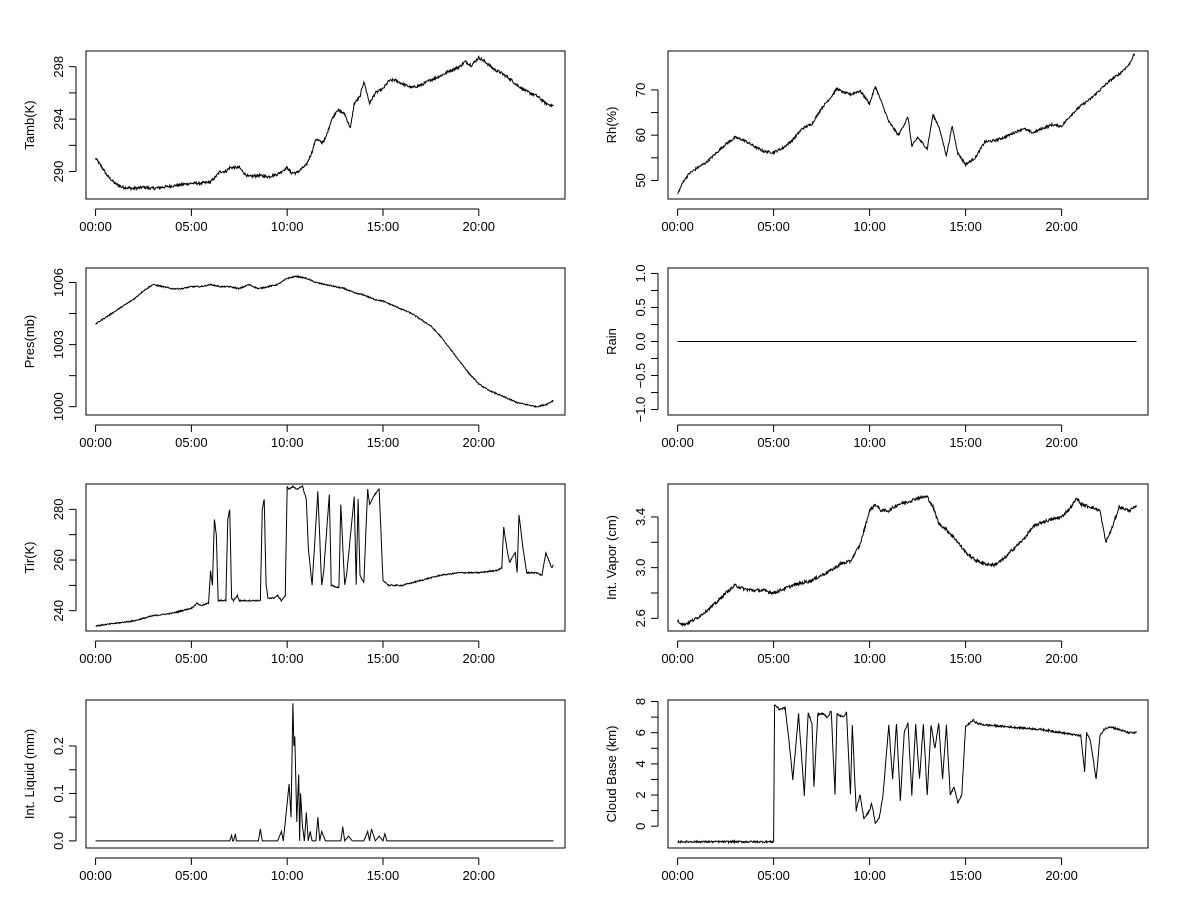 Image resolution: width=1200 pixels, height=900 pixels. What do you see at coordinates (640, 517) in the screenshot?
I see `y-tick-label: 3.4` at bounding box center [640, 517].